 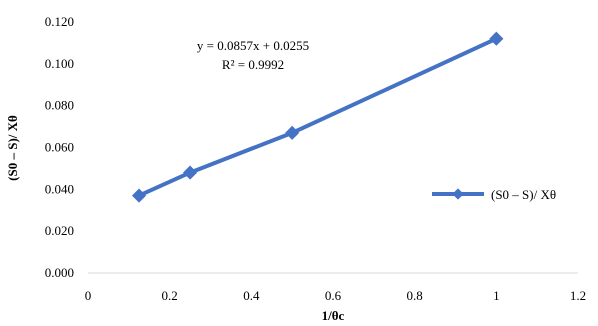 I want to click on y-tick-label: 0.000, so click(x=59, y=272).